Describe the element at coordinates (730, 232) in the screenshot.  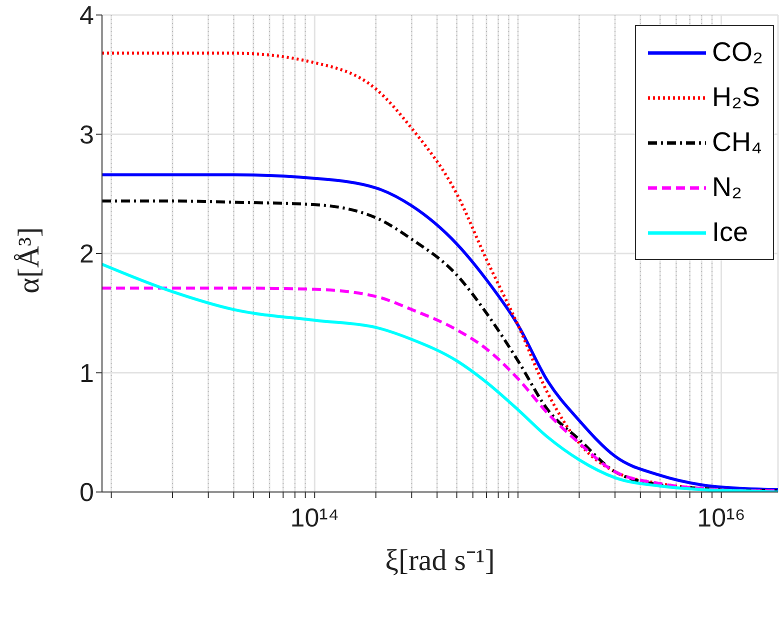
I see `legend-label: Ice` at that location.